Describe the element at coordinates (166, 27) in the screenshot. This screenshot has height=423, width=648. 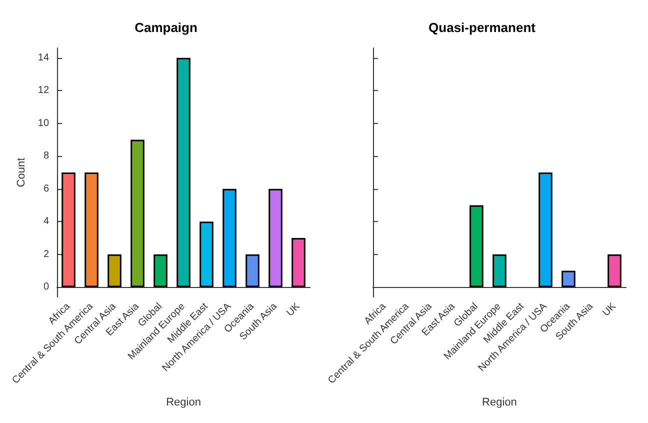
I see `chart-title: Campaign` at that location.